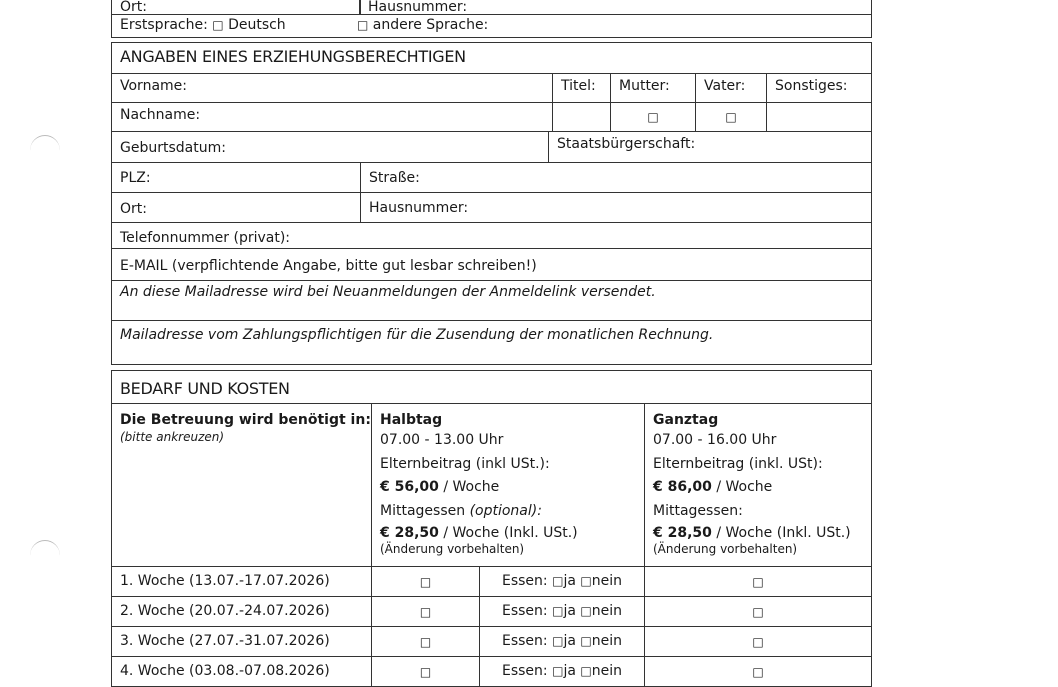  What do you see at coordinates (819, 88) in the screenshot?
I see `sonstiges-label: Sonstiges:` at bounding box center [819, 88].